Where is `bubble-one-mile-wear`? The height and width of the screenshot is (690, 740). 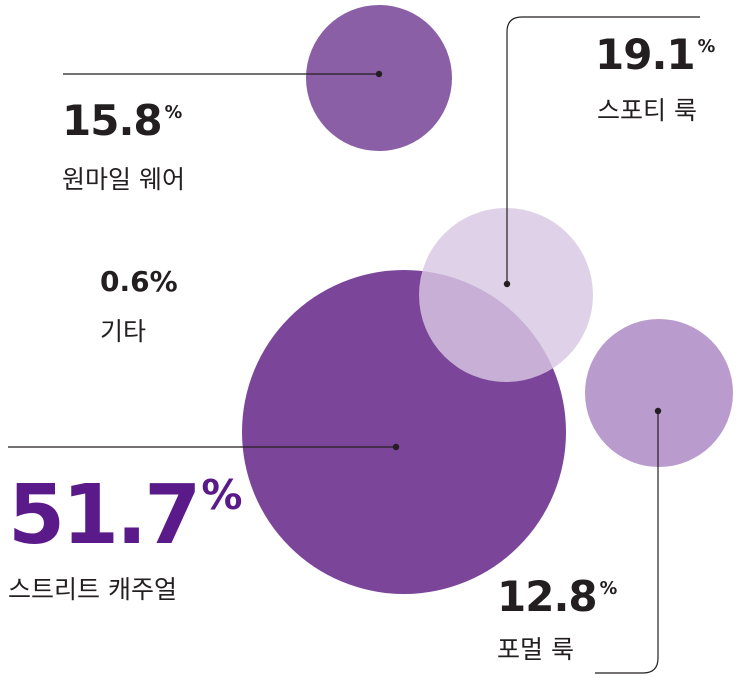 bubble-one-mile-wear is located at coordinates (379, 78).